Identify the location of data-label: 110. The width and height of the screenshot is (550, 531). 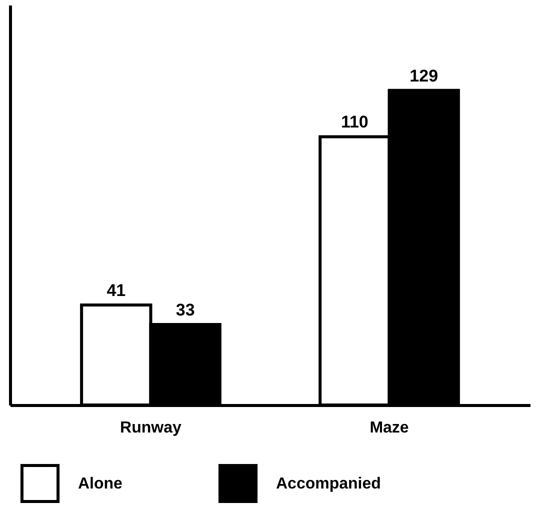
(354, 122).